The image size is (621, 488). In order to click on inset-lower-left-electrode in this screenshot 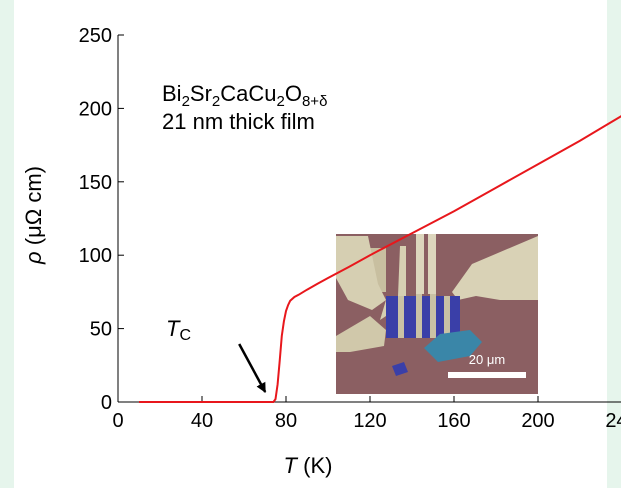, I will do `click(361, 334)`.